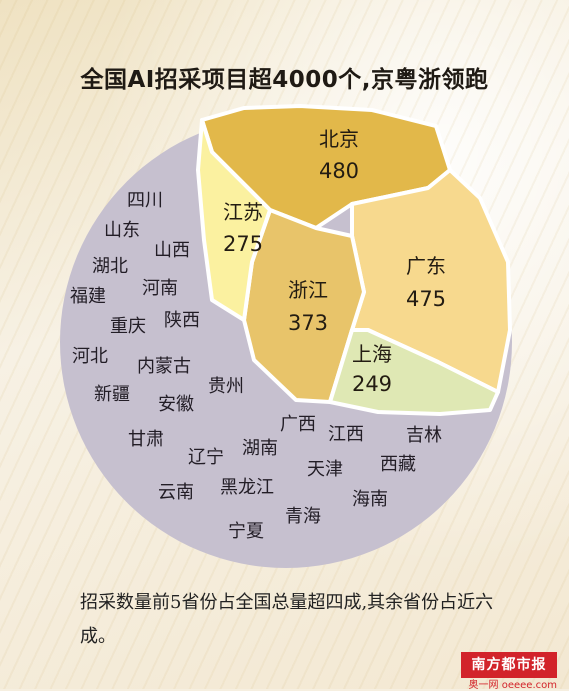  Describe the element at coordinates (160, 288) in the screenshot. I see `other-region-label: 河南` at that location.